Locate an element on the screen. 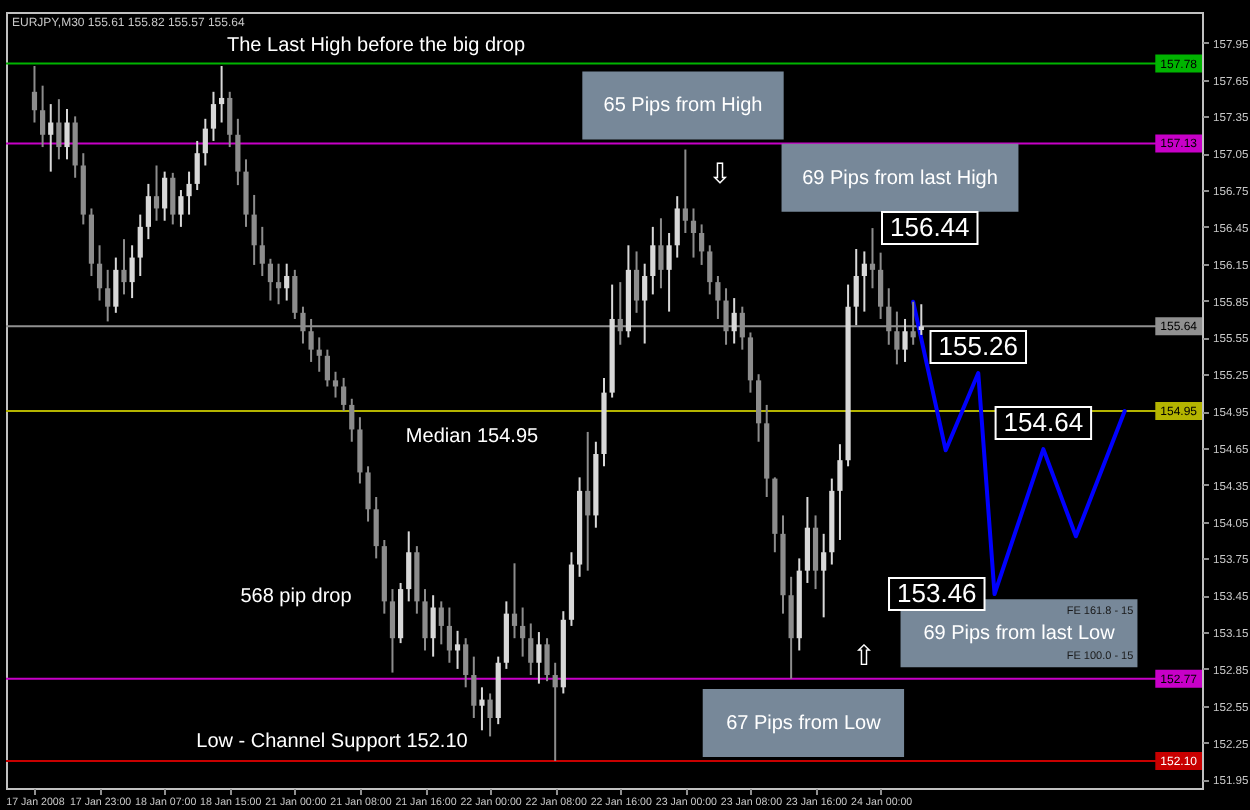  data-label: 153.46 is located at coordinates (937, 593).